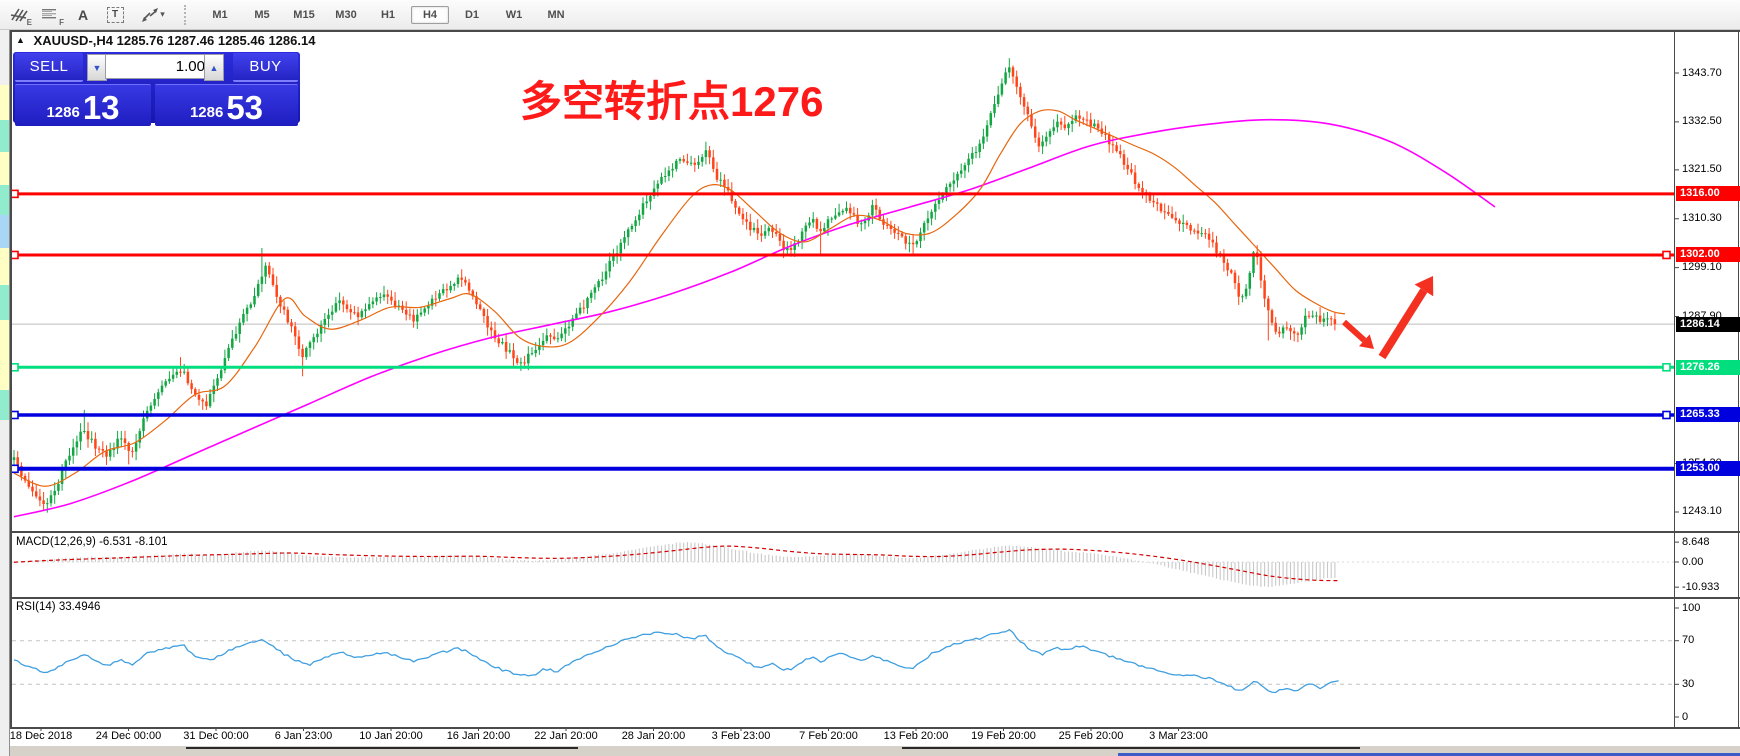 The height and width of the screenshot is (756, 1740). Describe the element at coordinates (1178, 736) in the screenshot. I see `time-tick-label: 3 Mar 23:00` at that location.